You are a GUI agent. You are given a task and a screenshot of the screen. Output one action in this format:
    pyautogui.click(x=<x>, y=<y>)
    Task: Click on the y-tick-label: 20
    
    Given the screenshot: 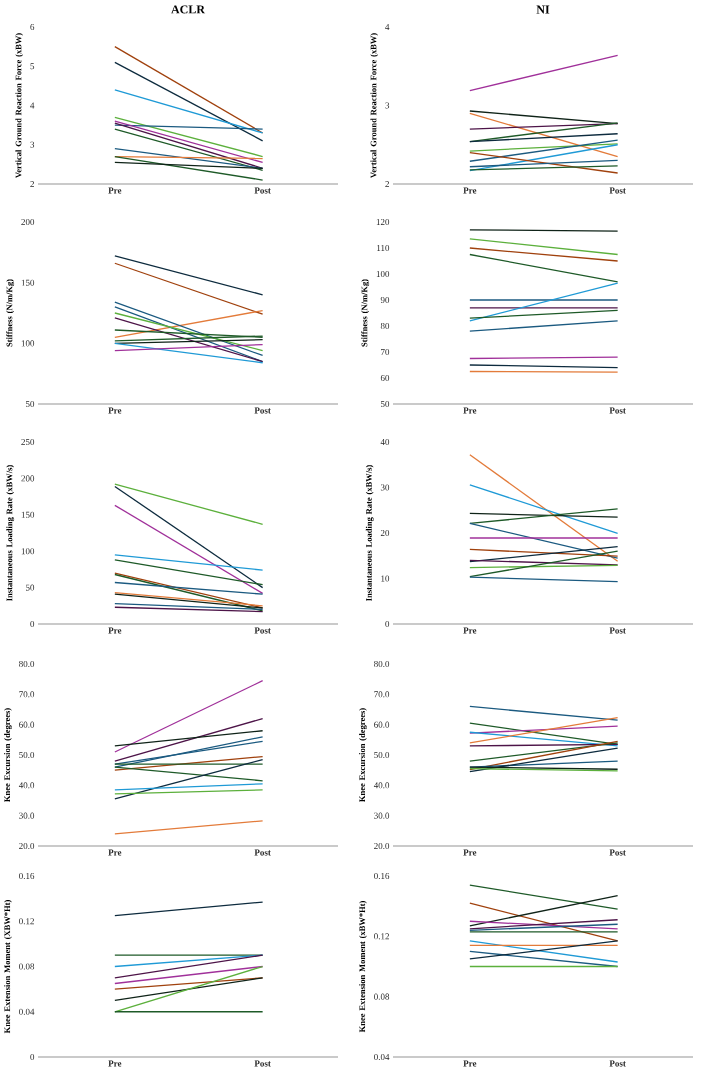 What is the action you would take?
    pyautogui.click(x=385, y=533)
    